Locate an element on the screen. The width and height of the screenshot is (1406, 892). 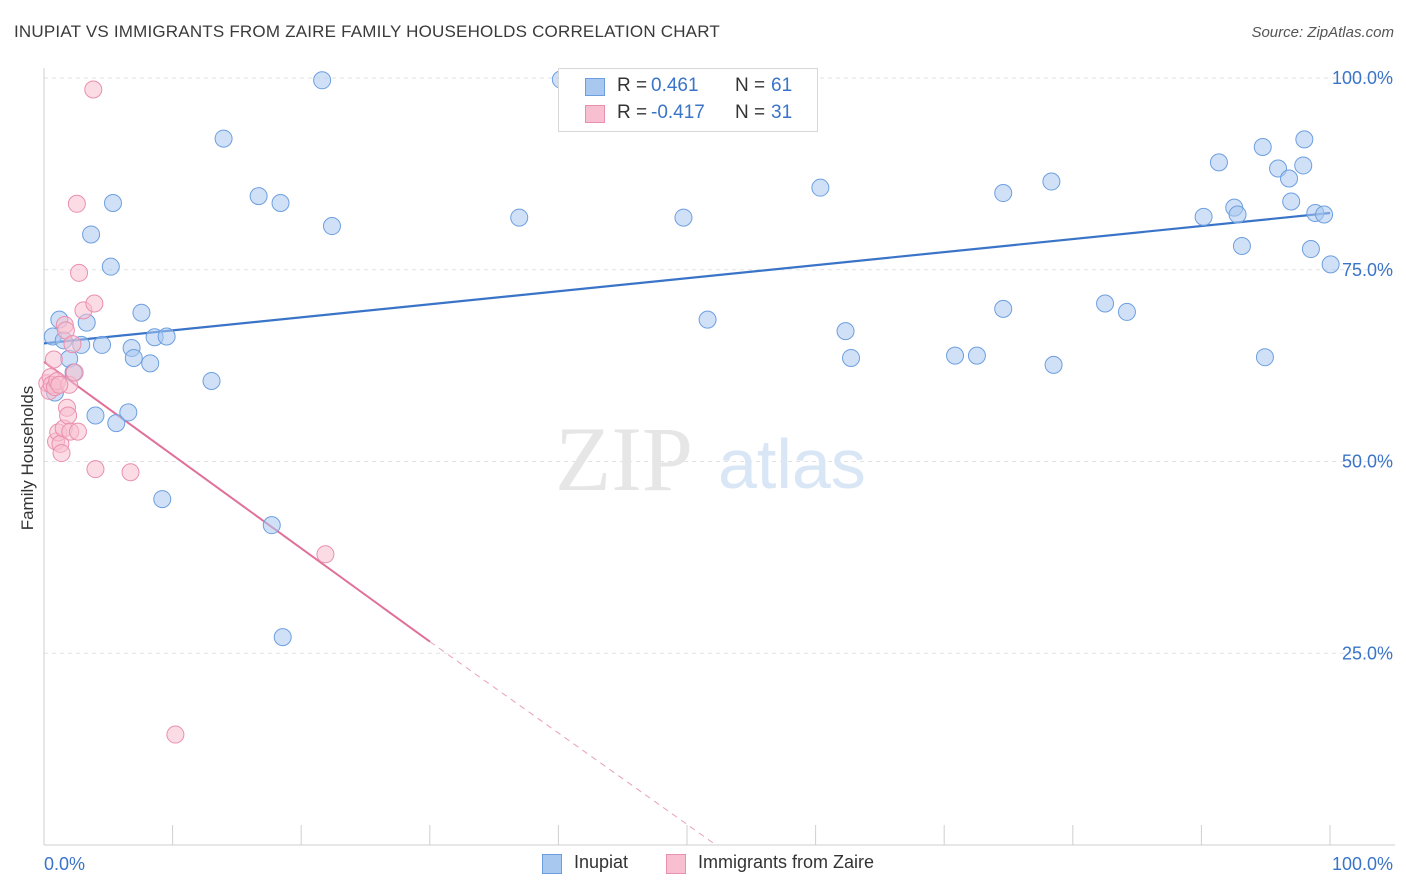
y-tick-label: 50.0% is located at coordinates (1367, 462).